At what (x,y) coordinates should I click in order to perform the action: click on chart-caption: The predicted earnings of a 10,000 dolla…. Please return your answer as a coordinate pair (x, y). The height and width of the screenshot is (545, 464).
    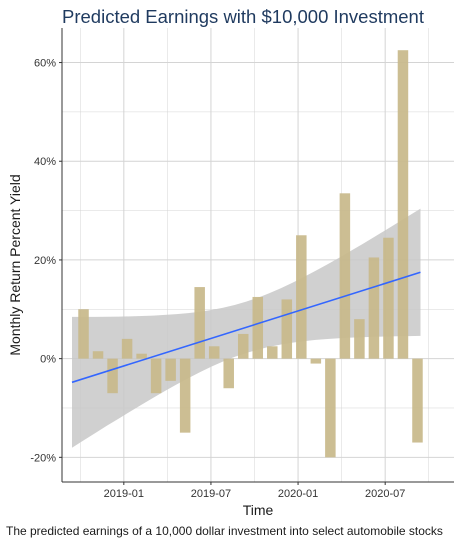
    Looking at the image, I should click on (224, 531).